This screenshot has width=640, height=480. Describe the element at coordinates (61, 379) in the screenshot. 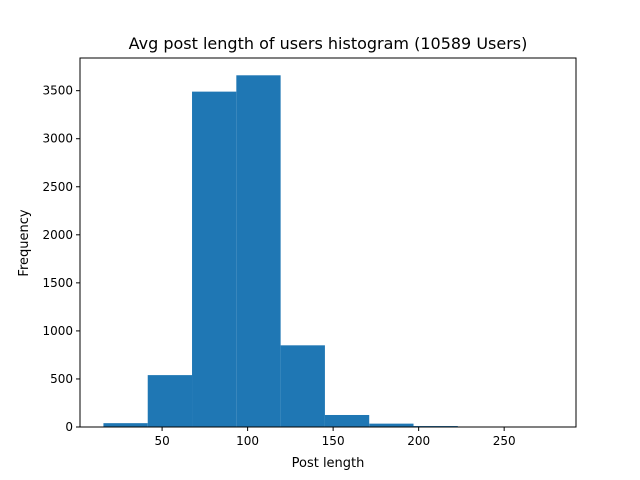

I see `y-tick-label-1: 500` at that location.